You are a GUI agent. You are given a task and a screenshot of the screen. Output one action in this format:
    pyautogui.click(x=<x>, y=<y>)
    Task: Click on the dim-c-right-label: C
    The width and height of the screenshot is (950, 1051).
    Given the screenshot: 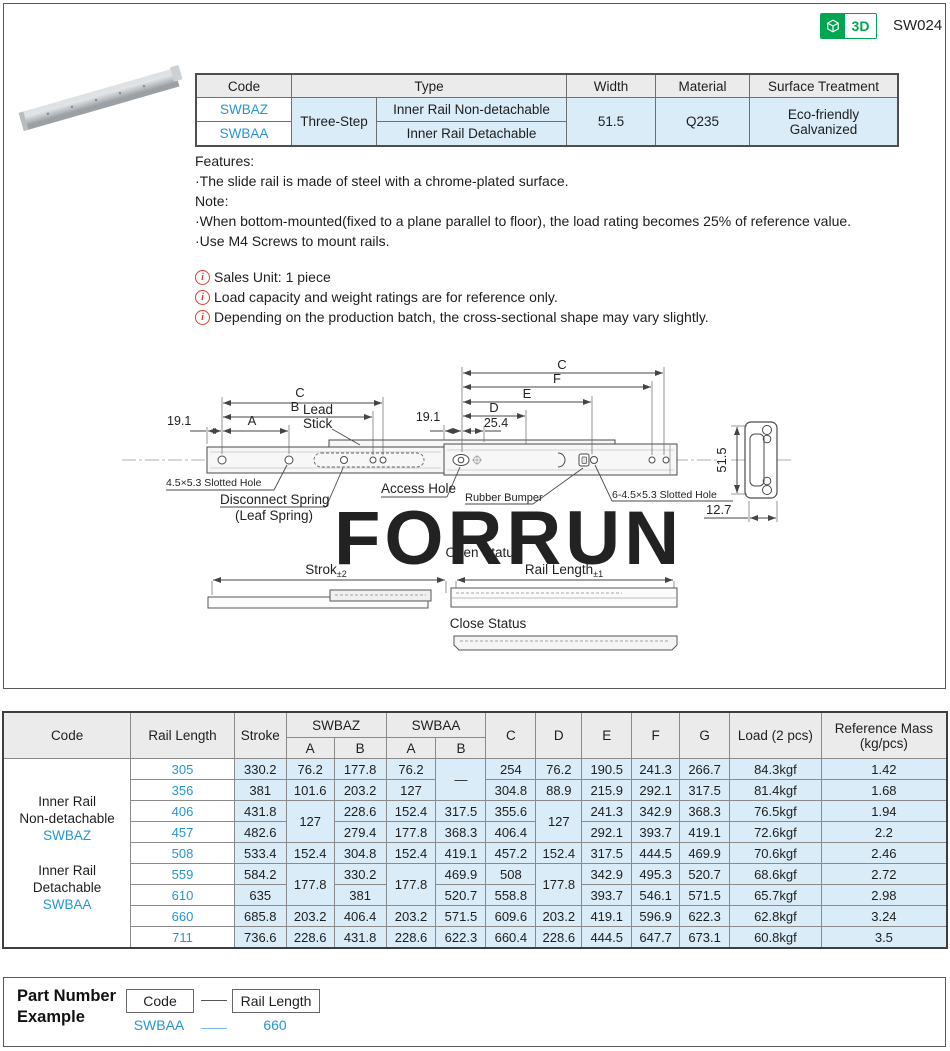 What is the action you would take?
    pyautogui.click(x=561, y=364)
    